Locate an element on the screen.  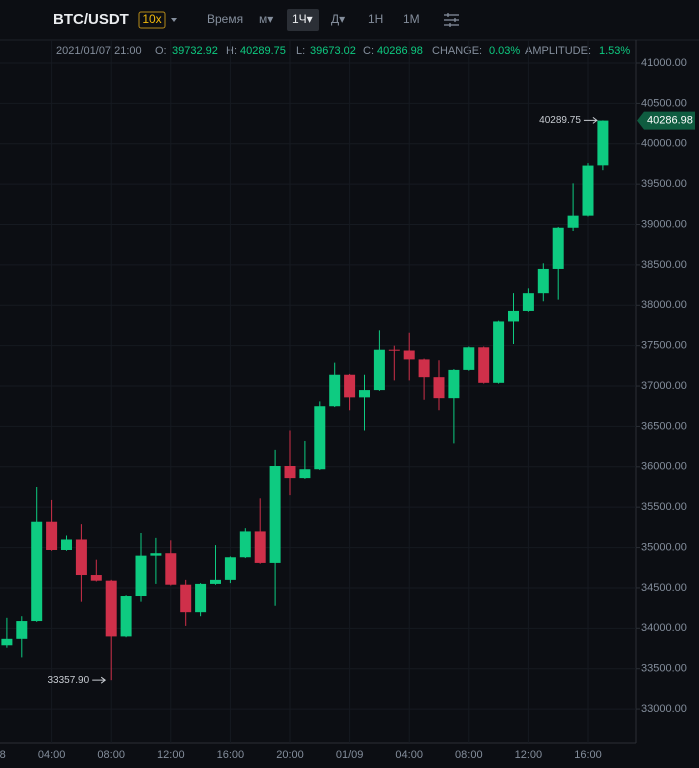
extreme-label: 40289.75 is located at coordinates (560, 120).